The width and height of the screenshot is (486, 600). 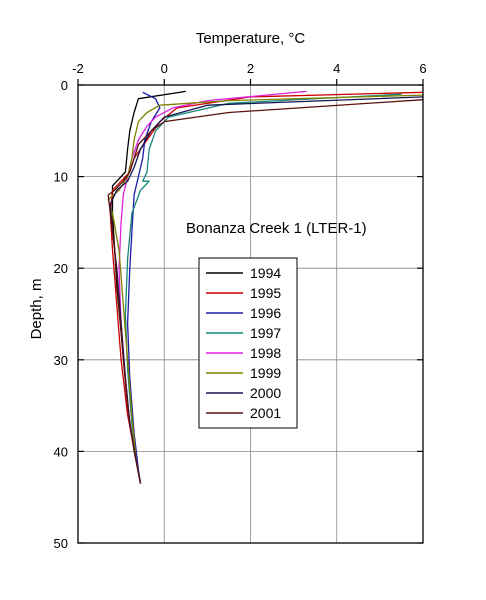 I want to click on legend-label: 1996, so click(x=265, y=313).